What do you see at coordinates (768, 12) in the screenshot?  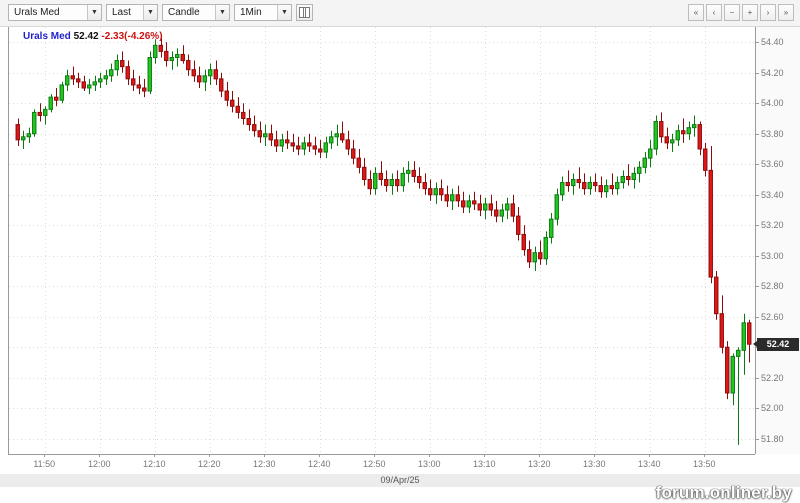 I see `nav-next: ›` at bounding box center [768, 12].